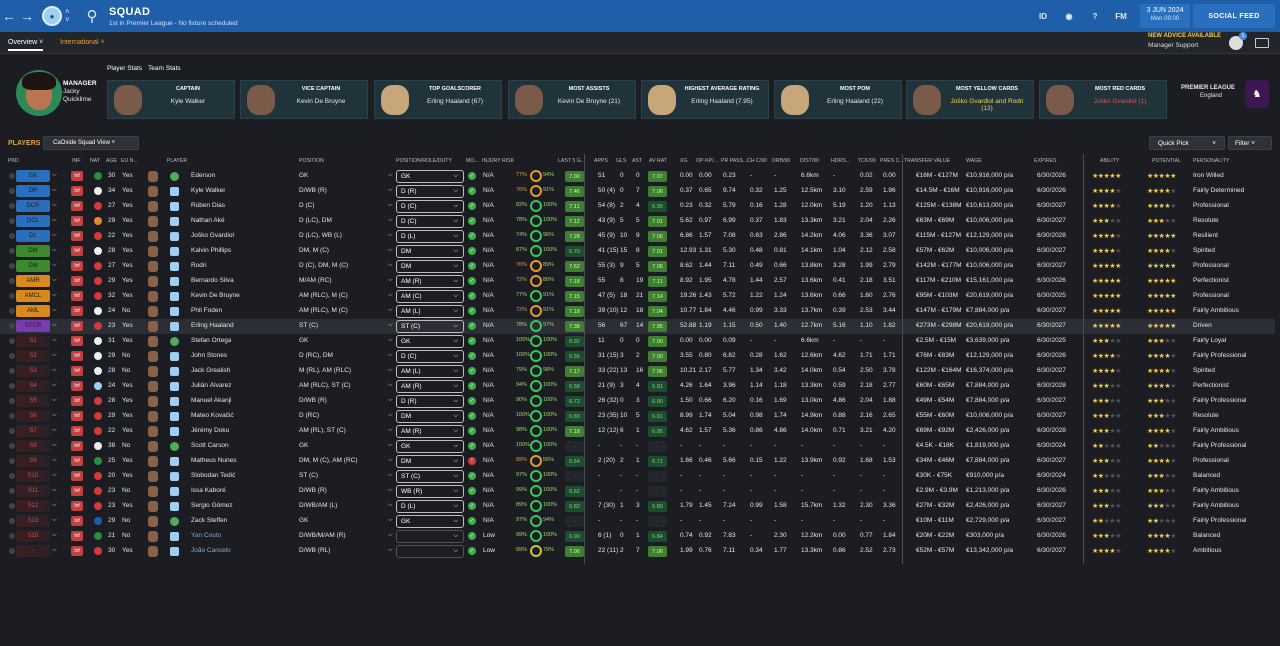 Image resolution: width=1280 pixels, height=646 pixels. I want to click on role-duty-select: GK ⌵, so click(430, 341).